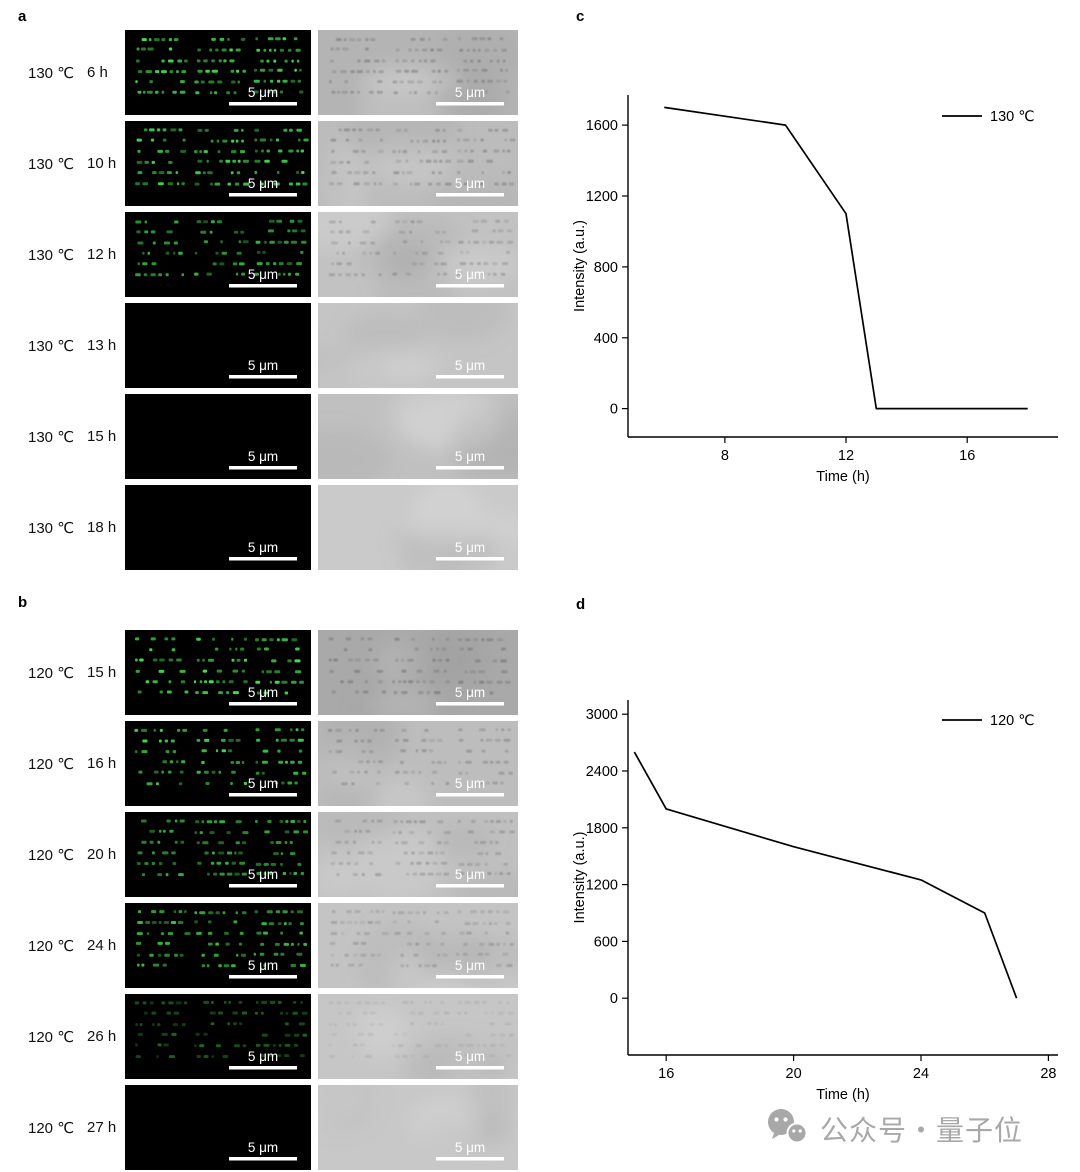  Describe the element at coordinates (22, 16) in the screenshot. I see `panel-label-a: a` at that location.